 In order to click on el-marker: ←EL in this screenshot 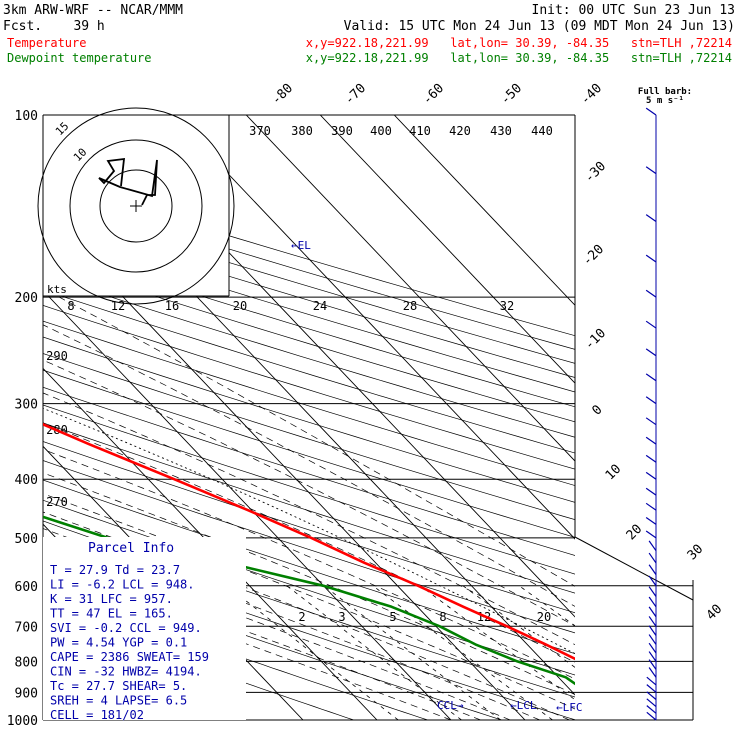, I will do `click(301, 245)`.